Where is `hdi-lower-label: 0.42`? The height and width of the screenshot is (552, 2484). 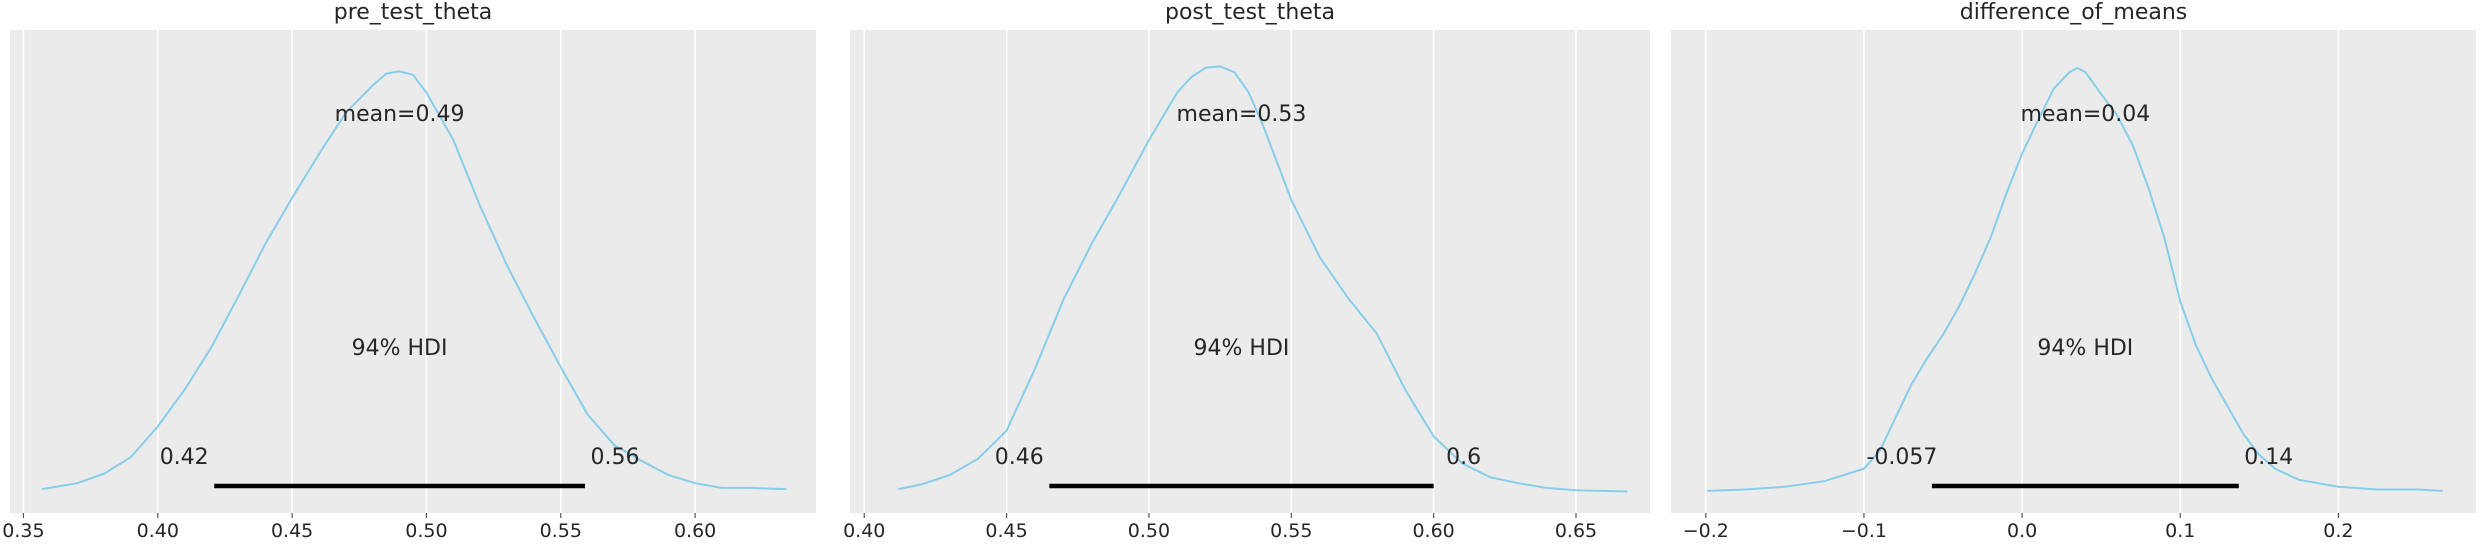
hdi-lower-label: 0.42 is located at coordinates (184, 457).